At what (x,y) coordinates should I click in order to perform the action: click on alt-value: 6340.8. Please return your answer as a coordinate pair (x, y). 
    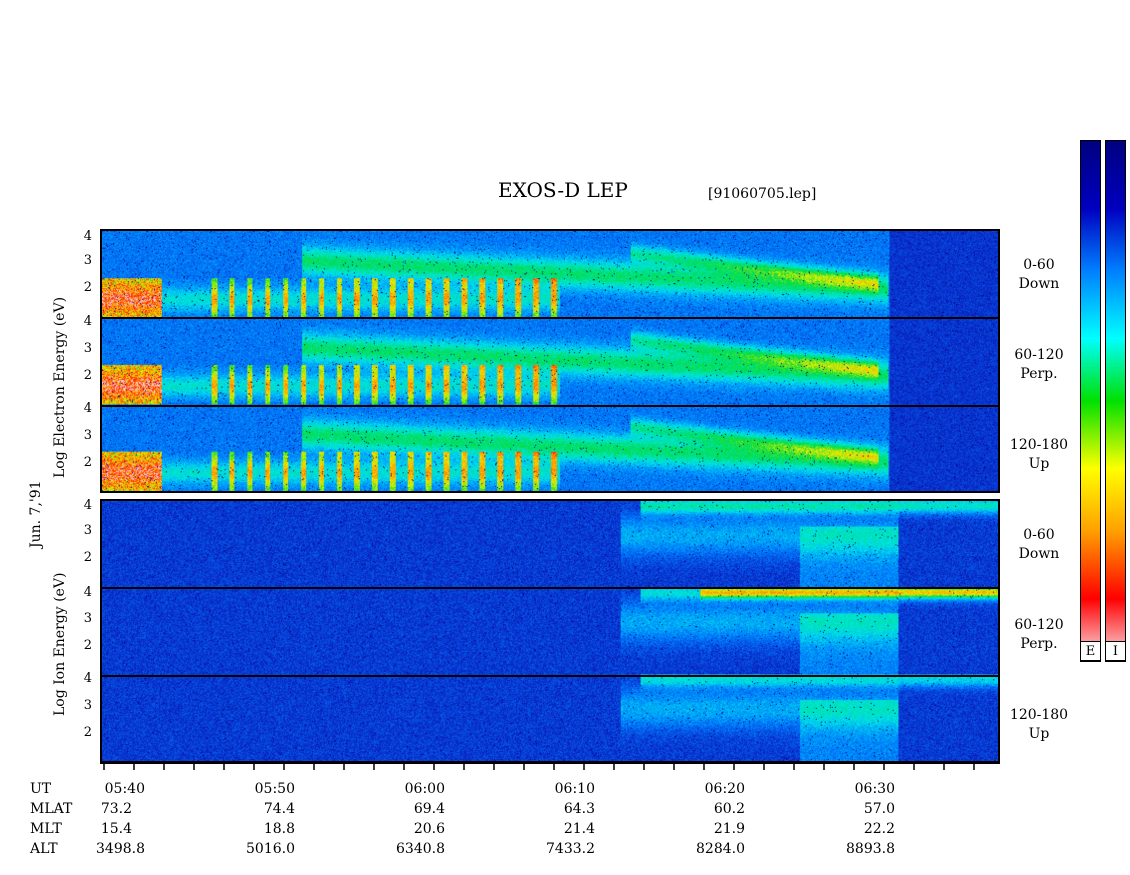
    Looking at the image, I should click on (420, 849).